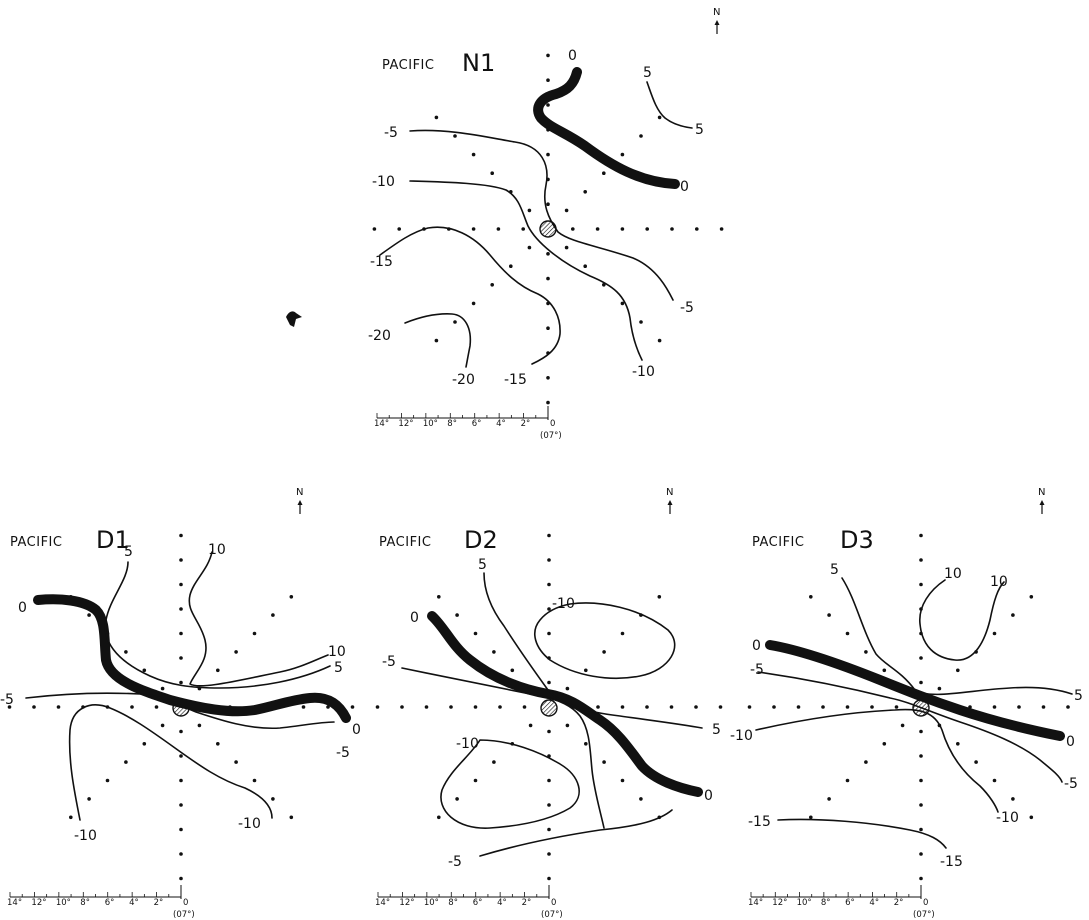 The image size is (1089, 920). What do you see at coordinates (553, 903) in the screenshot?
I see `scale-tick-label: 0` at bounding box center [553, 903].